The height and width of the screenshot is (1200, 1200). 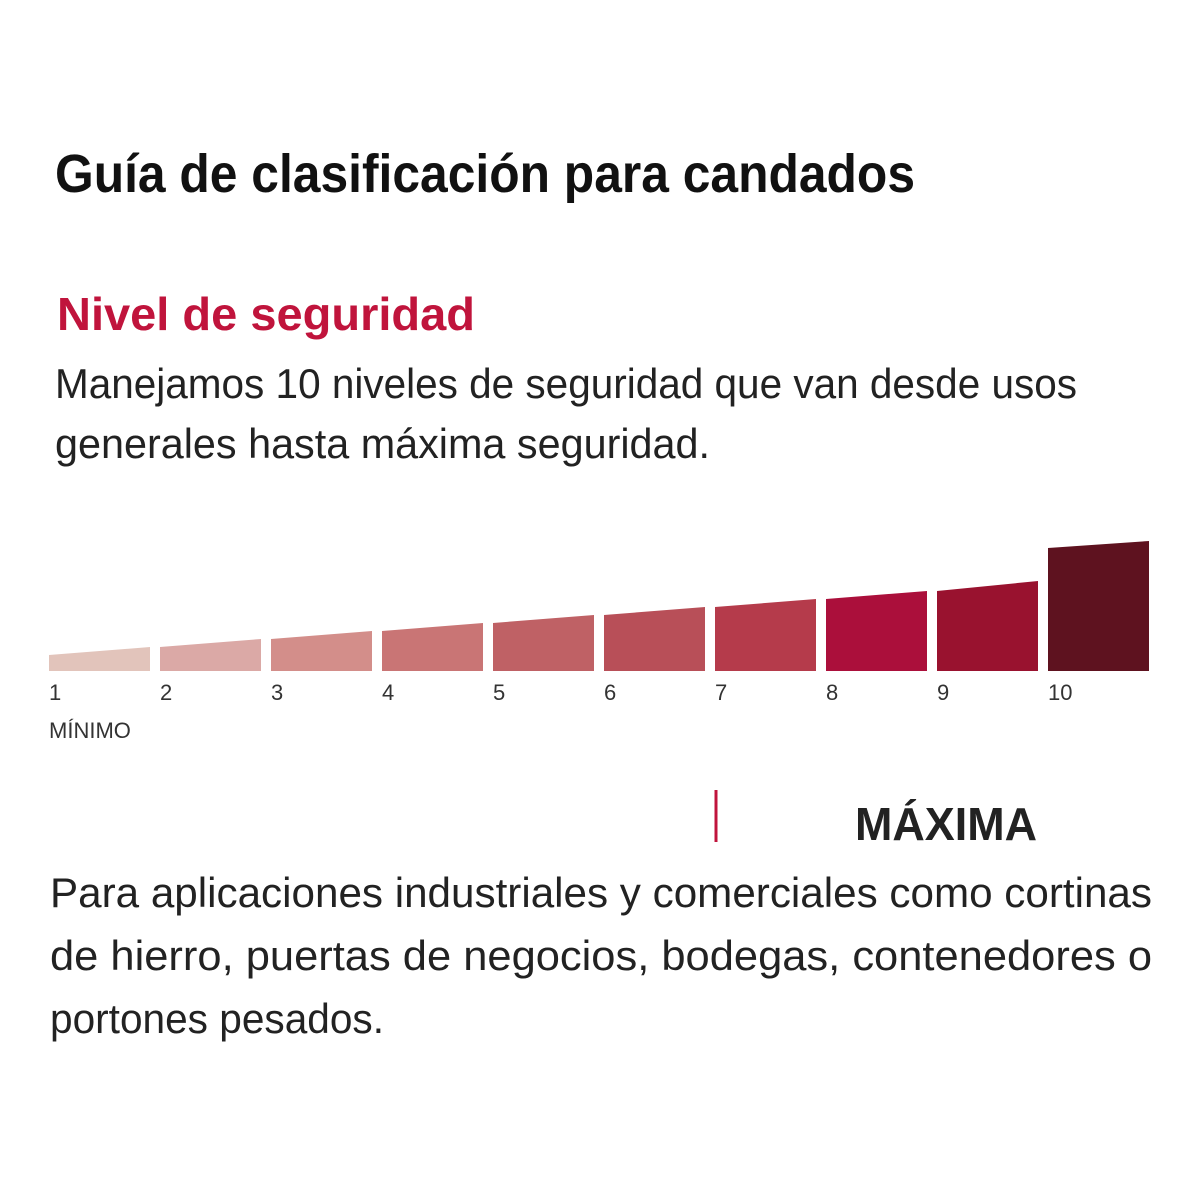 What do you see at coordinates (610, 692) in the screenshot?
I see `level-number: 6` at bounding box center [610, 692].